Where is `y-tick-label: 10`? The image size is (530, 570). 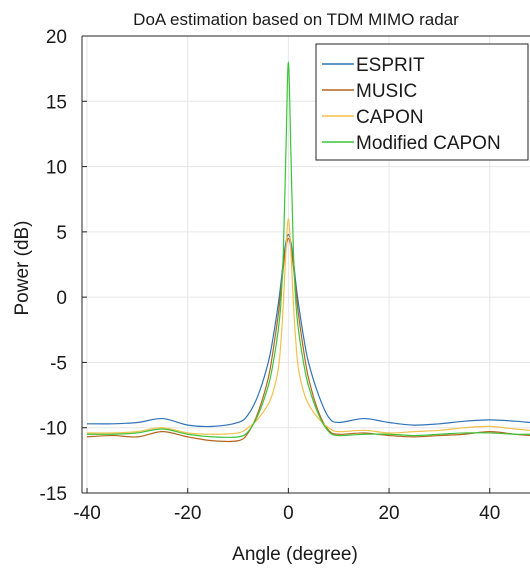
y-tick-label: 10 is located at coordinates (56, 168).